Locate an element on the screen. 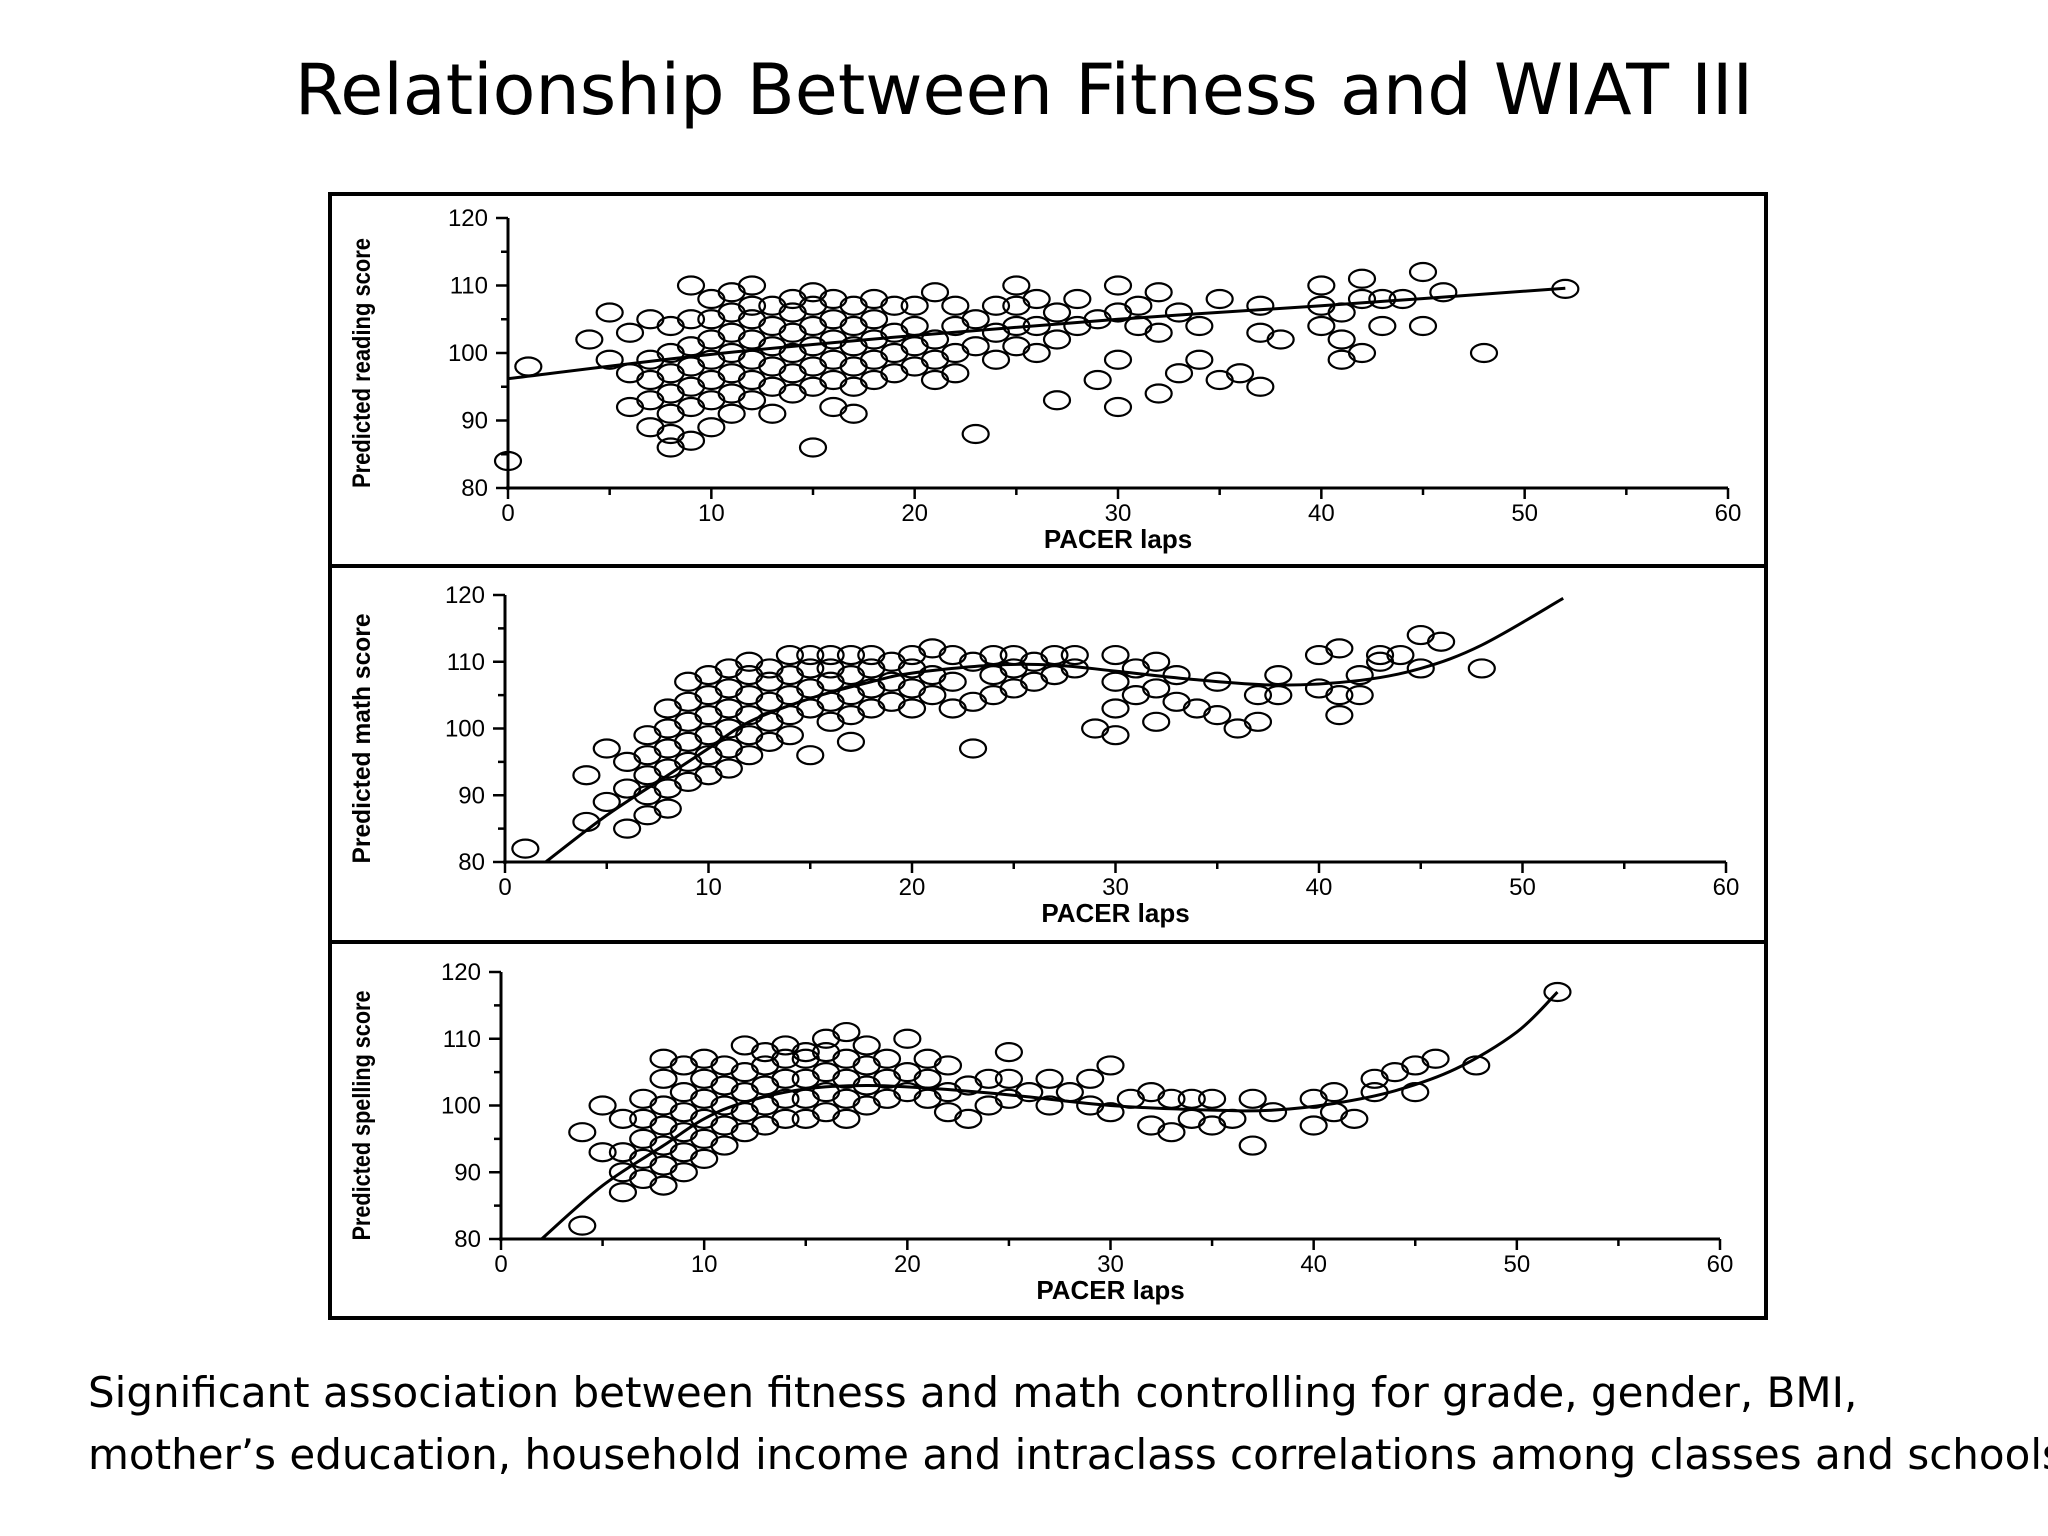 The width and height of the screenshot is (2048, 1536). y-tick-label: 120 is located at coordinates (468, 218).